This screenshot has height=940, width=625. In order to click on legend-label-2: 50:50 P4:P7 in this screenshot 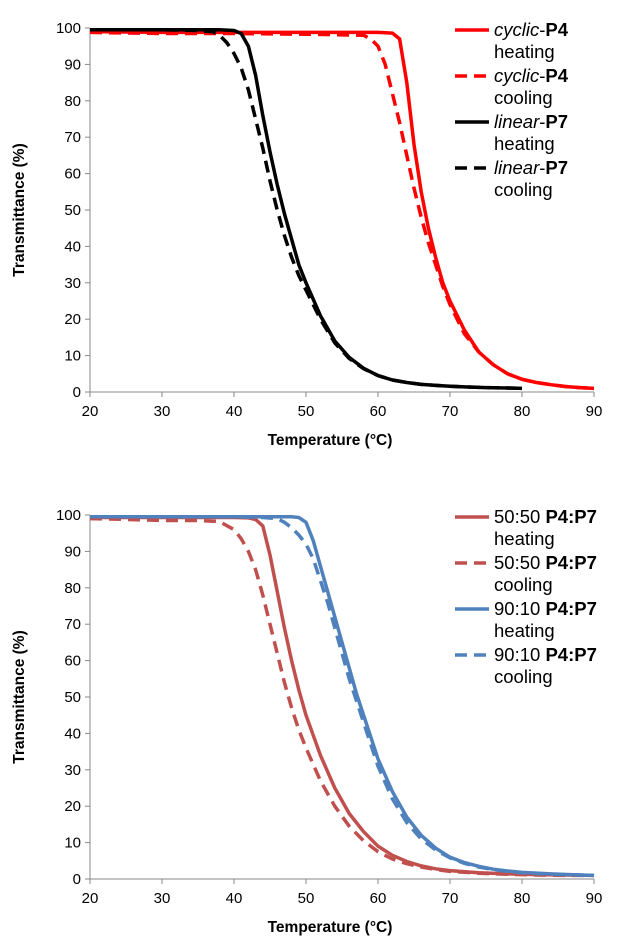, I will do `click(545, 562)`.